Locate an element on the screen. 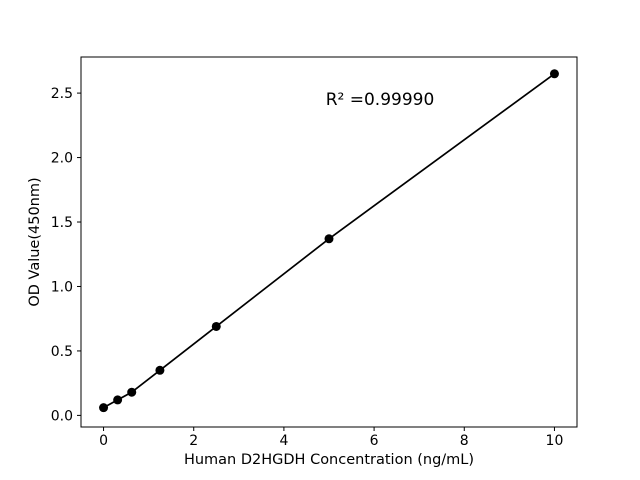 This screenshot has height=480, width=640. y-tick-label: 2.5 is located at coordinates (62, 94).